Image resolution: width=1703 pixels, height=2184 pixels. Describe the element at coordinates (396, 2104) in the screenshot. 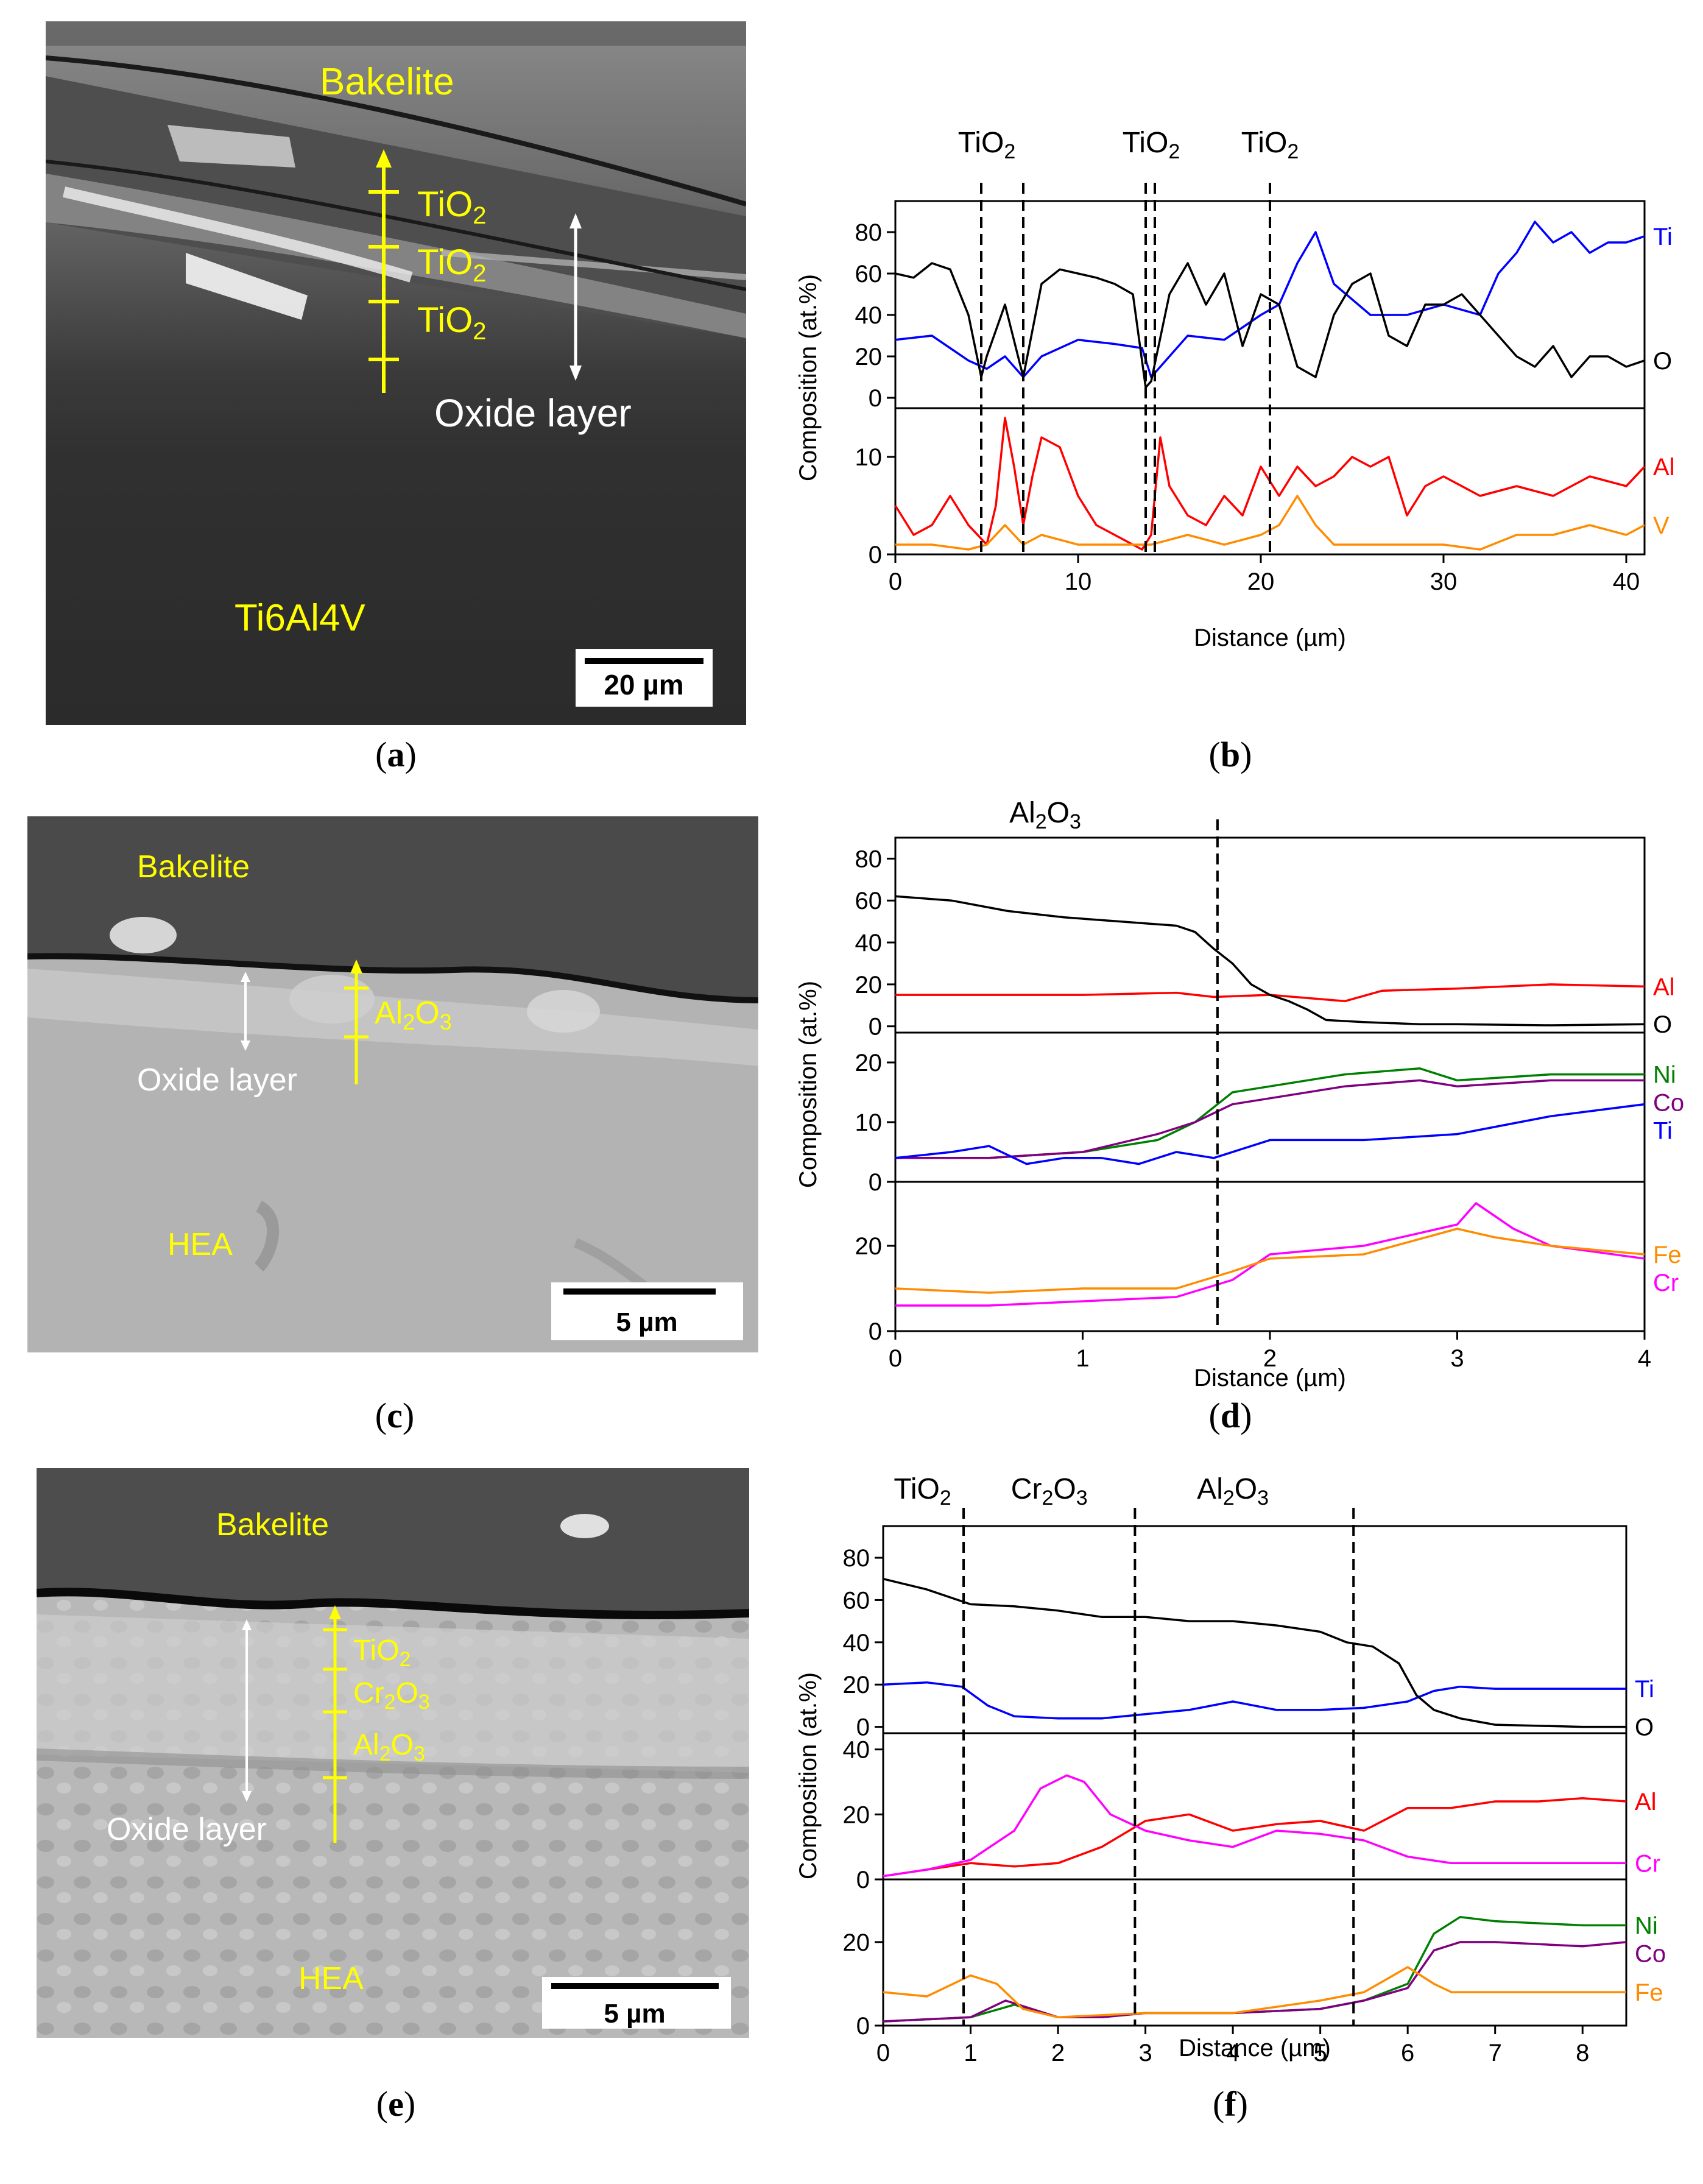

I see `panel-label-e: (e)` at that location.